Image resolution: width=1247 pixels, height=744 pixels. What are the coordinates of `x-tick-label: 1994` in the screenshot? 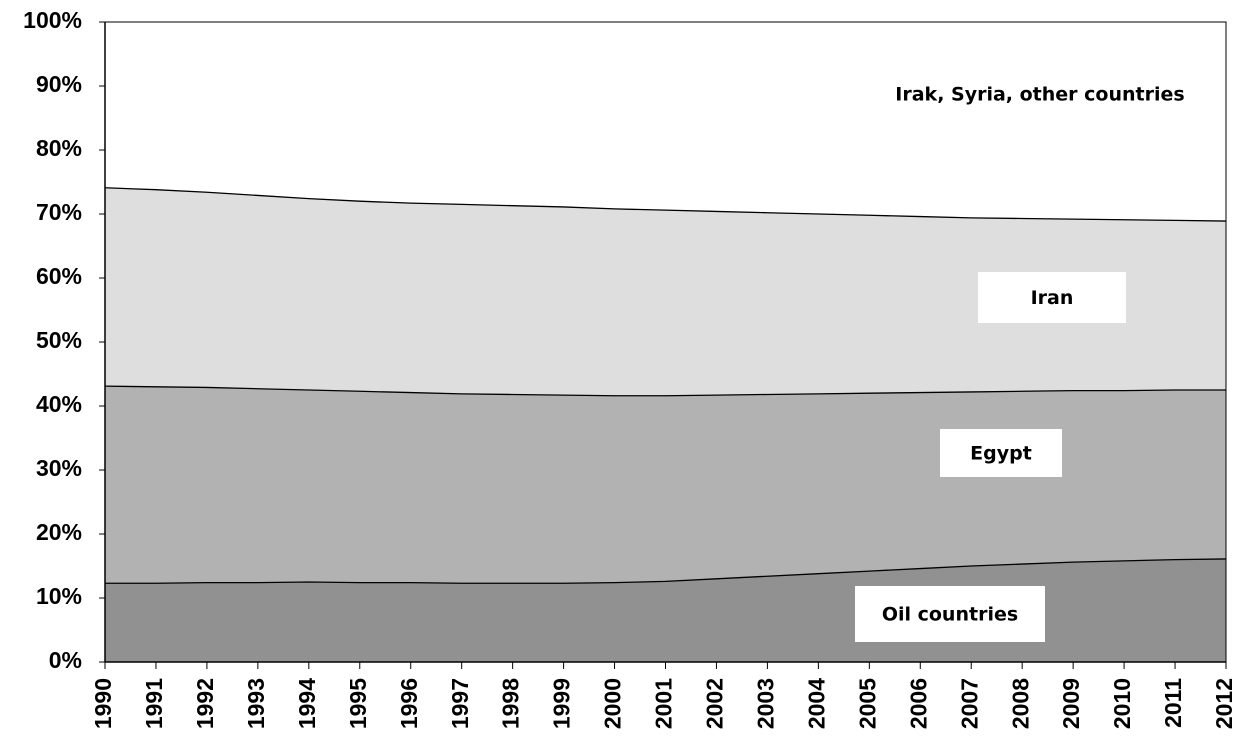 It's located at (307, 703).